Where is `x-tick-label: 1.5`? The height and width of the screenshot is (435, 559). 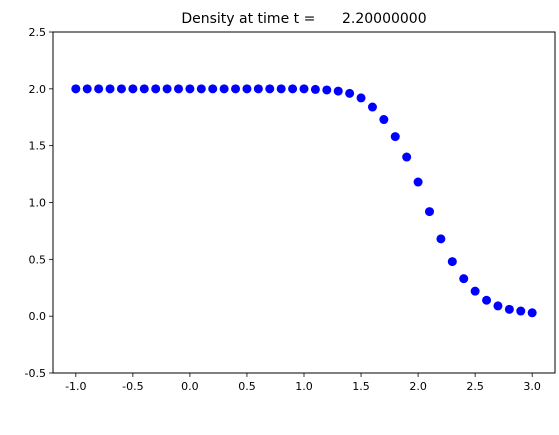
x-tick-label: 1.5 is located at coordinates (361, 386).